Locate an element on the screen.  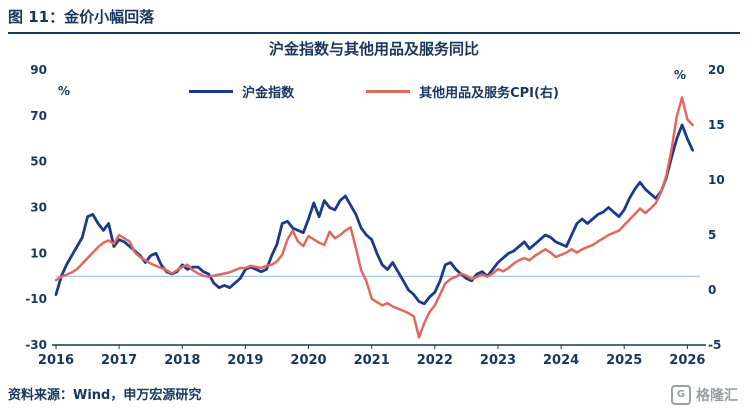
x-tick-label: 2024 is located at coordinates (561, 360).